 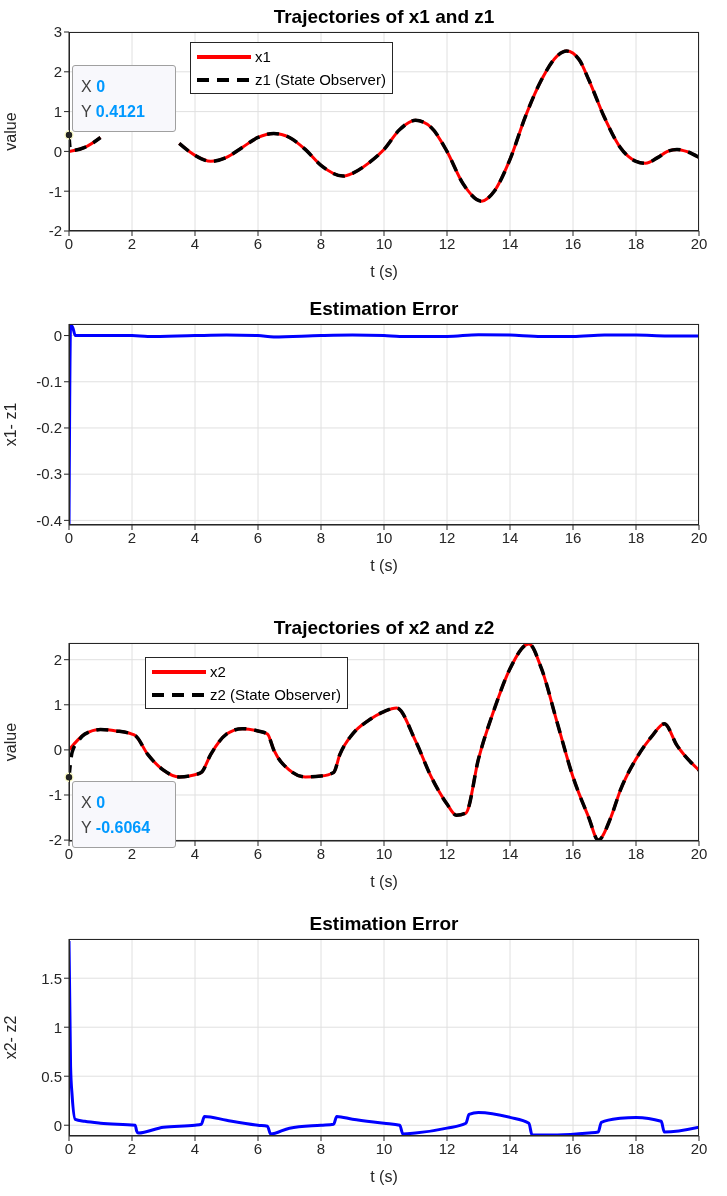 I want to click on annotation: X 0 Y -0.6064, so click(x=116, y=815).